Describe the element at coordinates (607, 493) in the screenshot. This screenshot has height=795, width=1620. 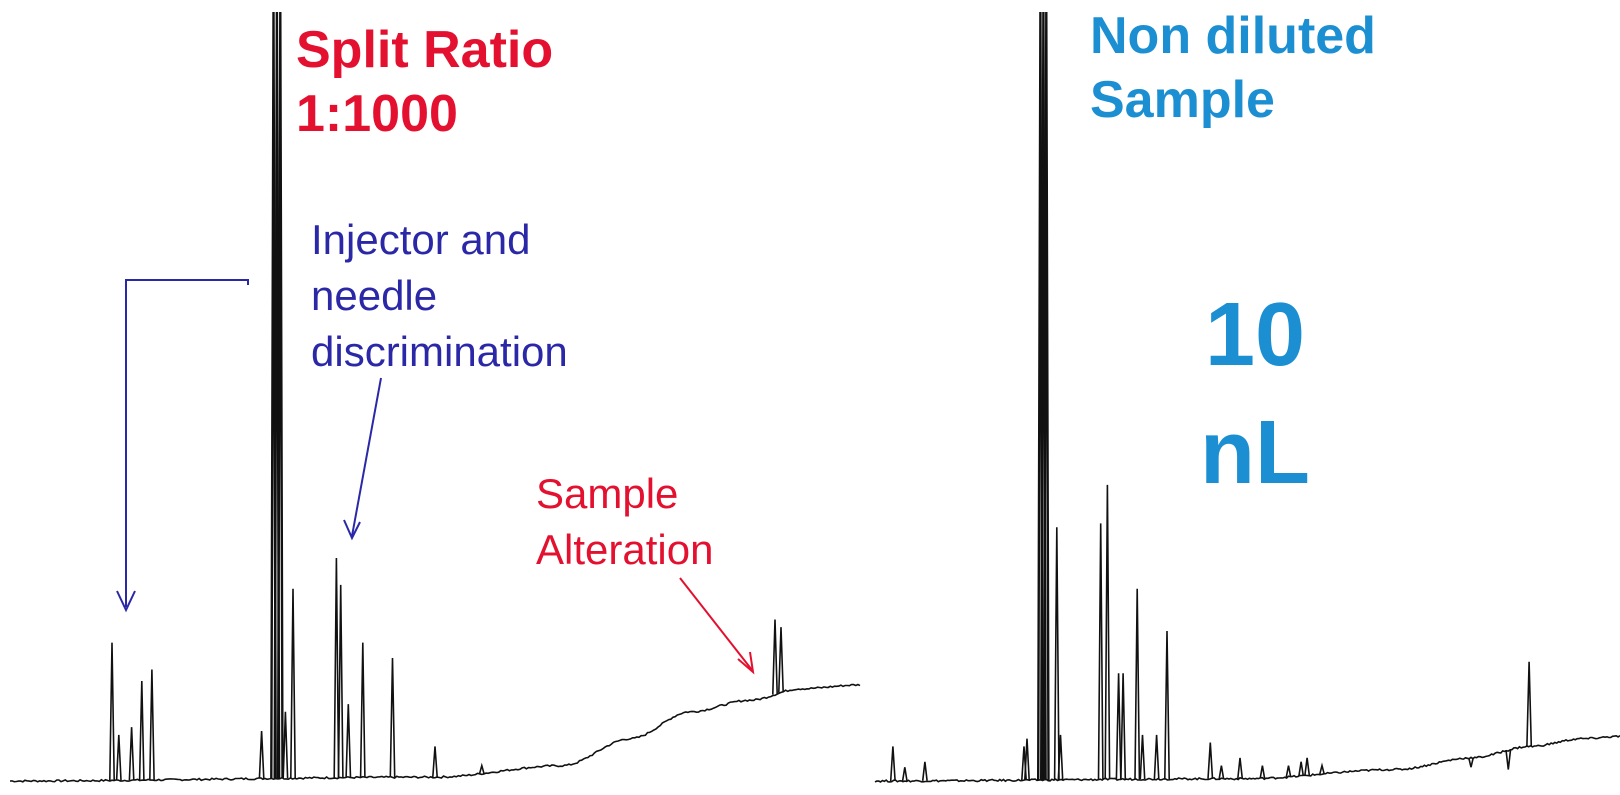
I see `annotation-line: Sample` at that location.